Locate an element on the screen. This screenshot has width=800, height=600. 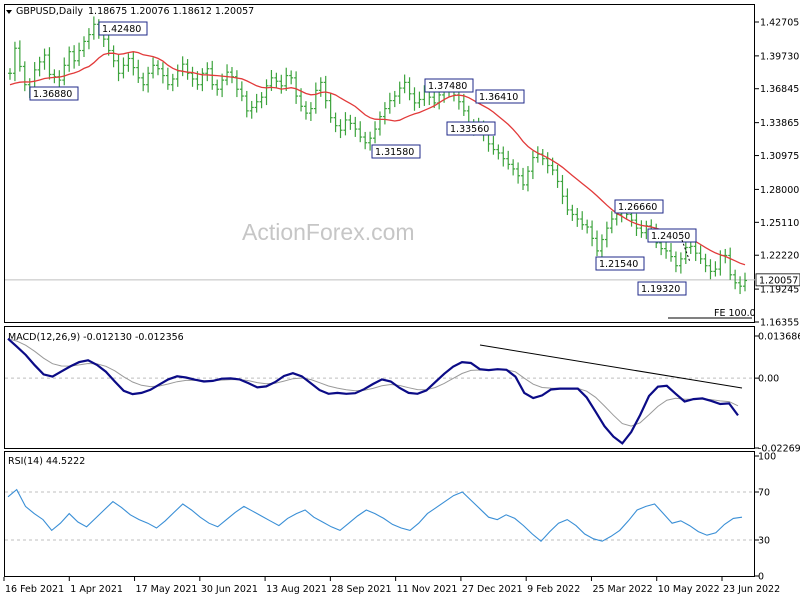
time-tick-label: 16 Feb 2021 is located at coordinates (34, 589).